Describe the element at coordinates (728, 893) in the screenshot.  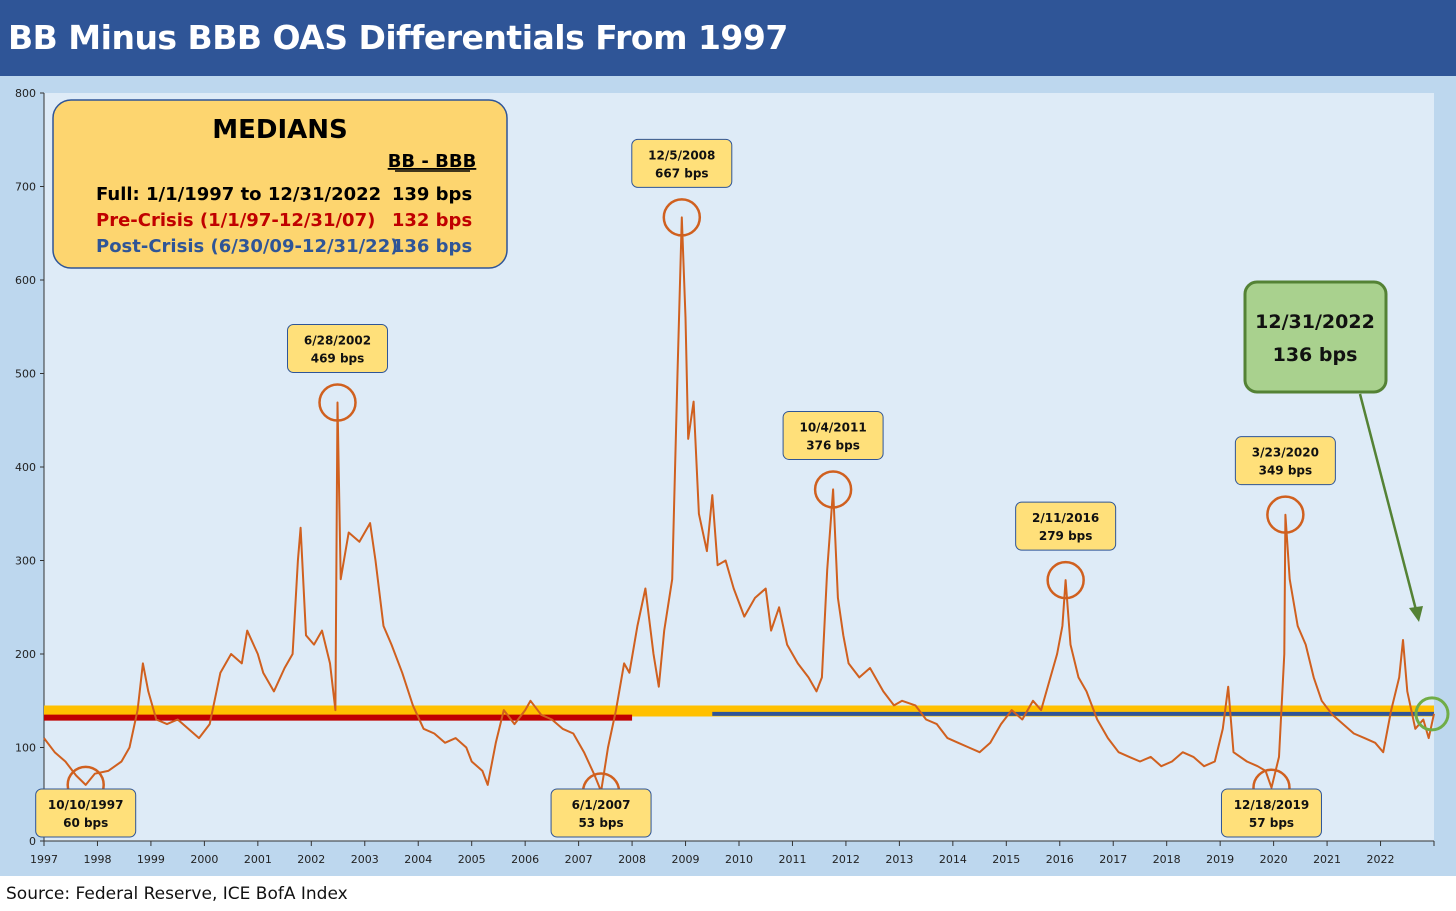
I see `source-bar: Source: Federal Reserve, ICE BofA Index` at that location.